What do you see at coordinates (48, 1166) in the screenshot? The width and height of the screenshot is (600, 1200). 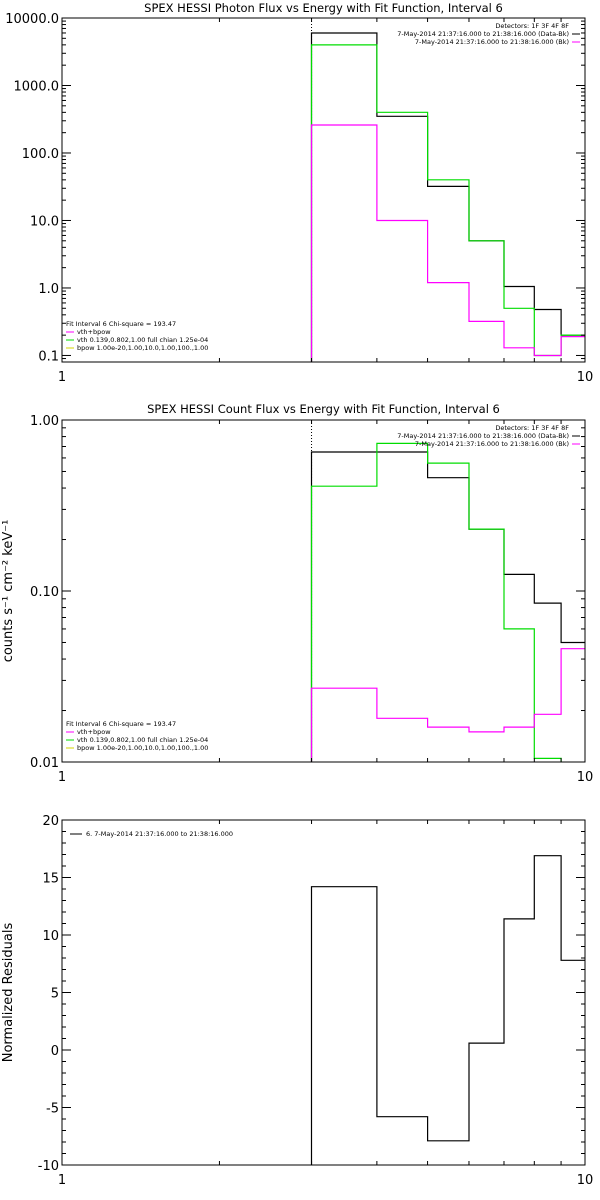 I see `y-tick-label: -10` at bounding box center [48, 1166].